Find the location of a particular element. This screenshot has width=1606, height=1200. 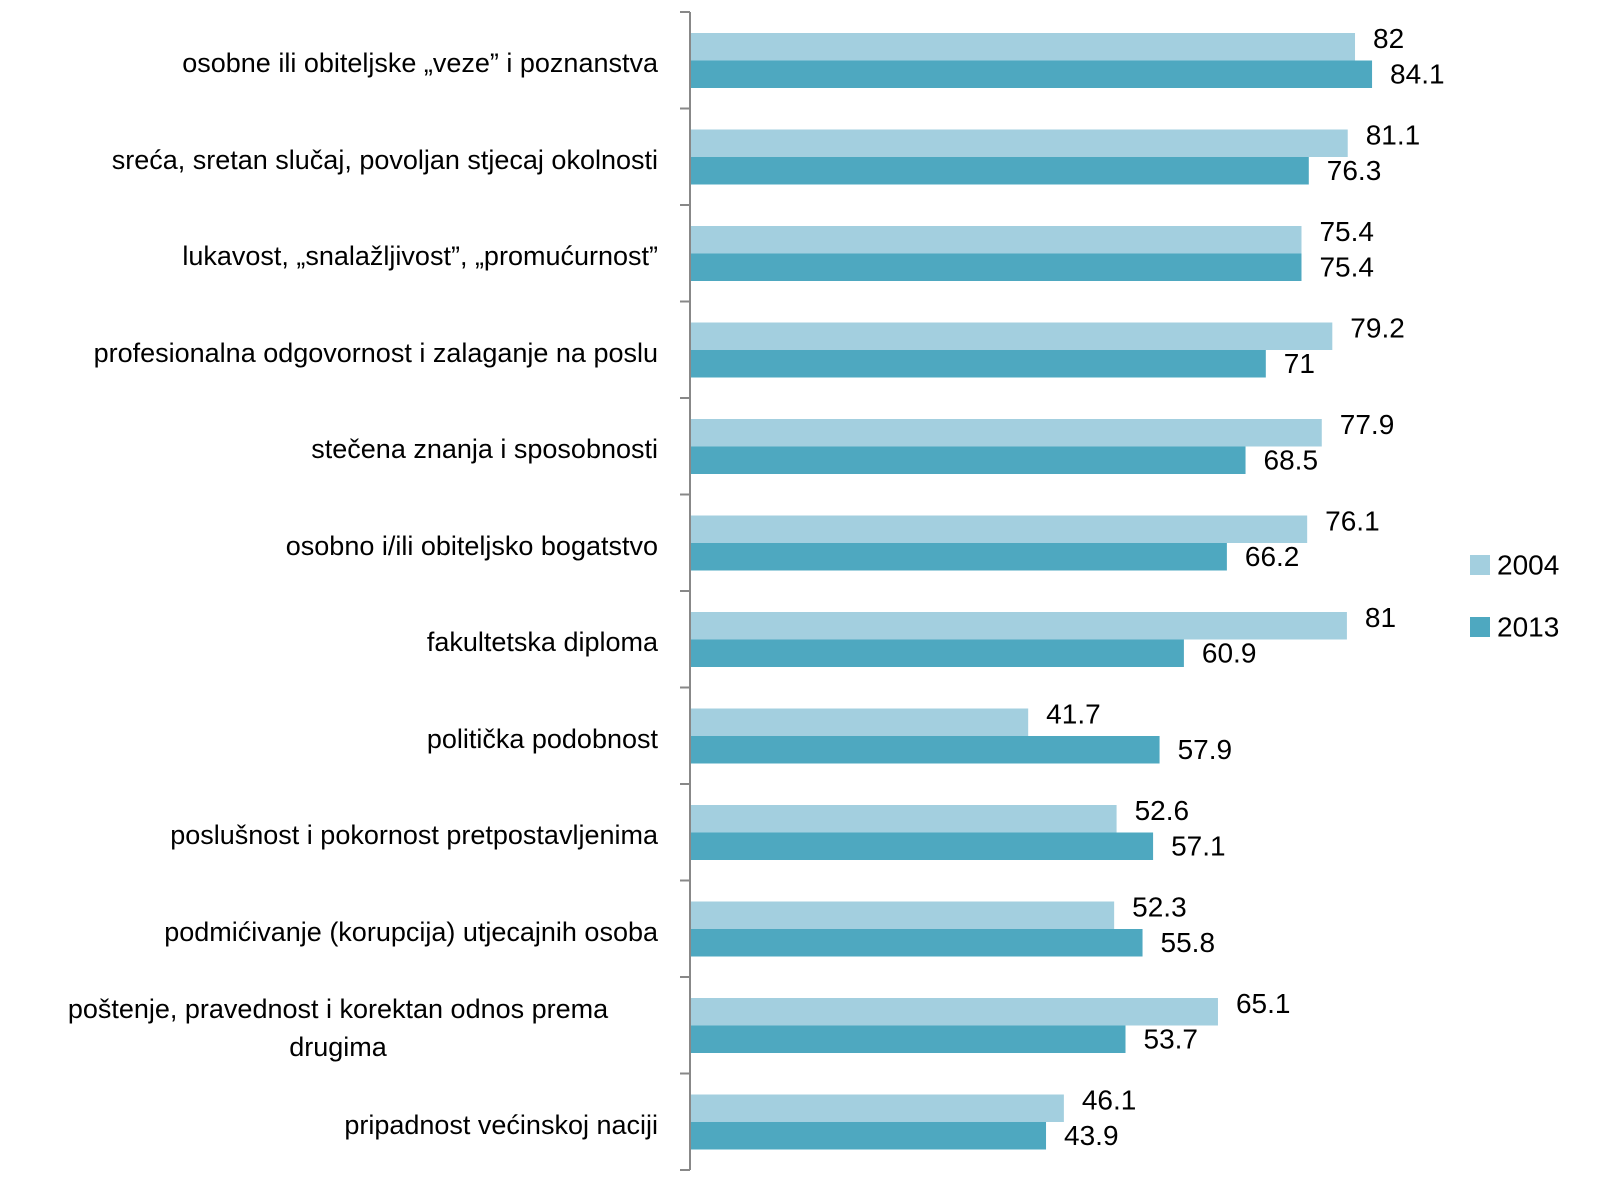

category-label: stečena znanja i sposobnosti is located at coordinates (333, 449).